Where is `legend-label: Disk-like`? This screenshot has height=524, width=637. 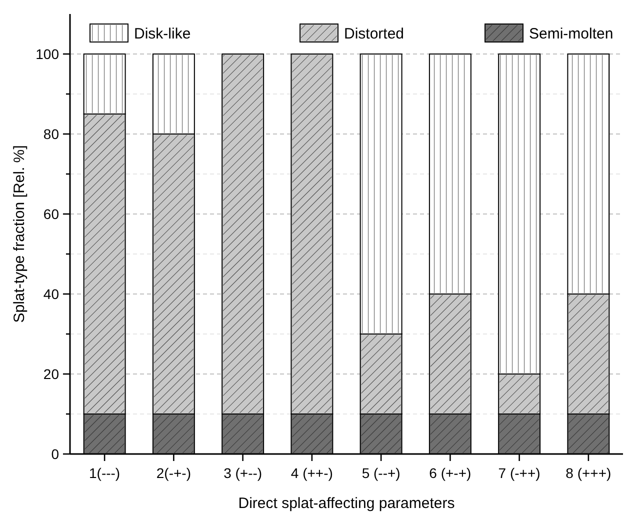 legend-label: Disk-like is located at coordinates (162, 33).